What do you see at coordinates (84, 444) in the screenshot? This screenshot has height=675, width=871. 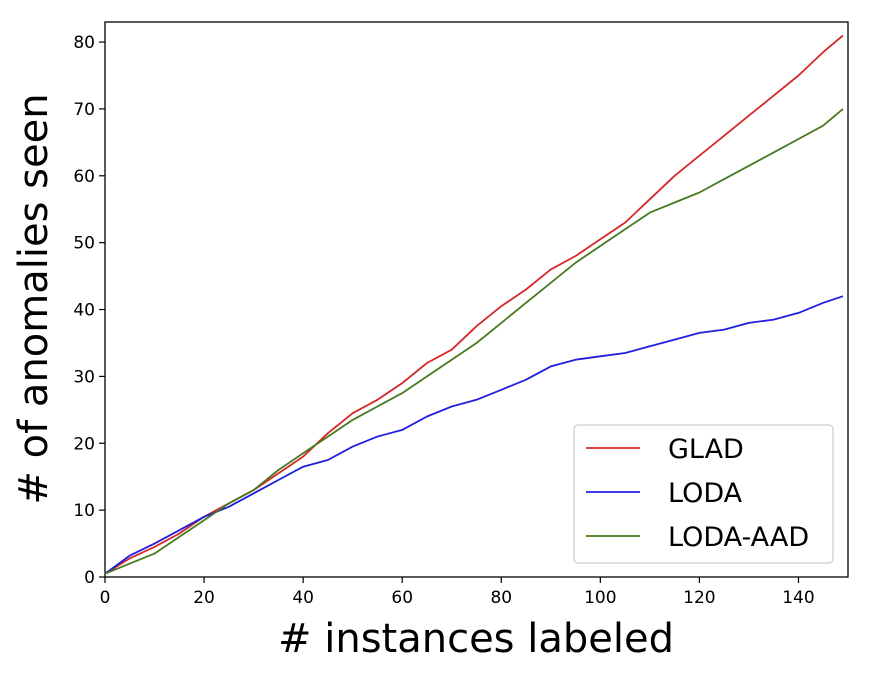 I see `y-tick-label: 20` at bounding box center [84, 444].